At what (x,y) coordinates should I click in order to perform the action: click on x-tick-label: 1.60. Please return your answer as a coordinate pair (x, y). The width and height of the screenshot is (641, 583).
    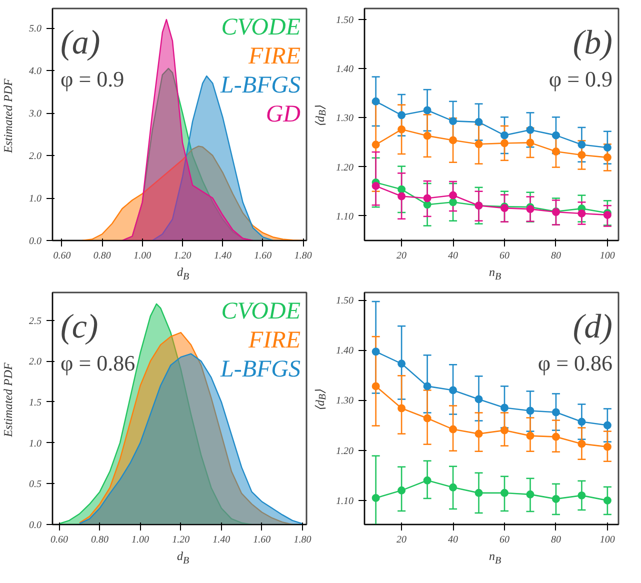
    Looking at the image, I should click on (262, 540).